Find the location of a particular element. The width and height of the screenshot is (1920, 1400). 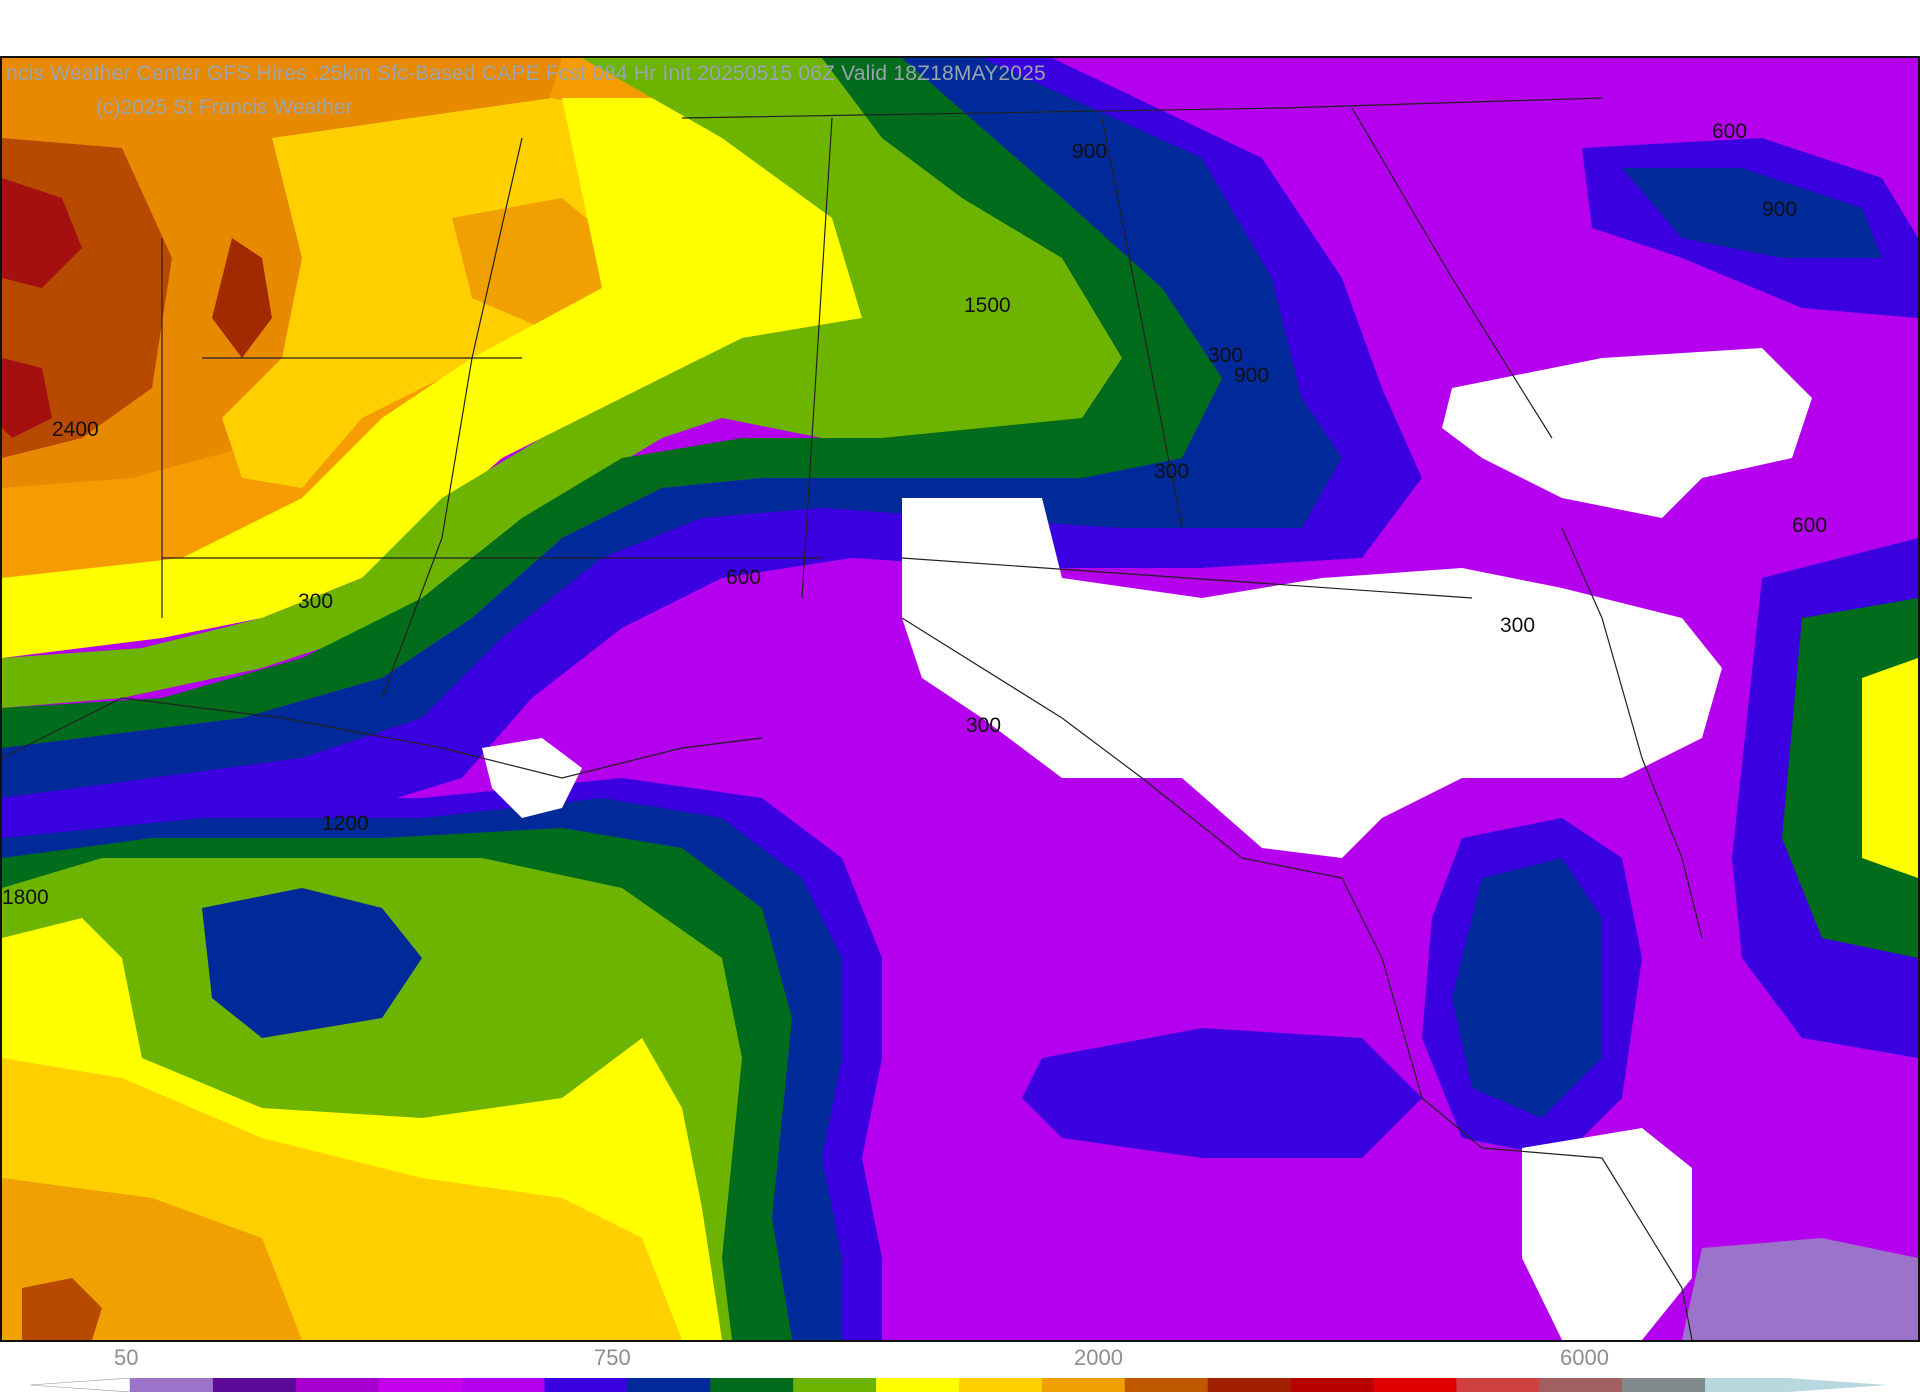

legend-tick-label: 50 is located at coordinates (126, 1357).